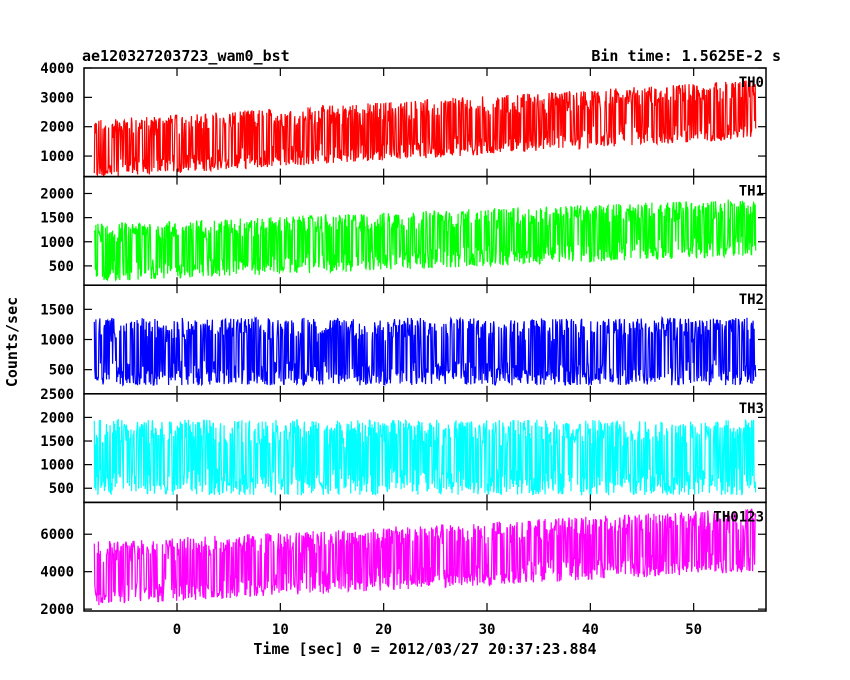 Image resolution: width=850 pixels, height=680 pixels. Describe the element at coordinates (280, 630) in the screenshot. I see `x-tick-label: 10` at that location.